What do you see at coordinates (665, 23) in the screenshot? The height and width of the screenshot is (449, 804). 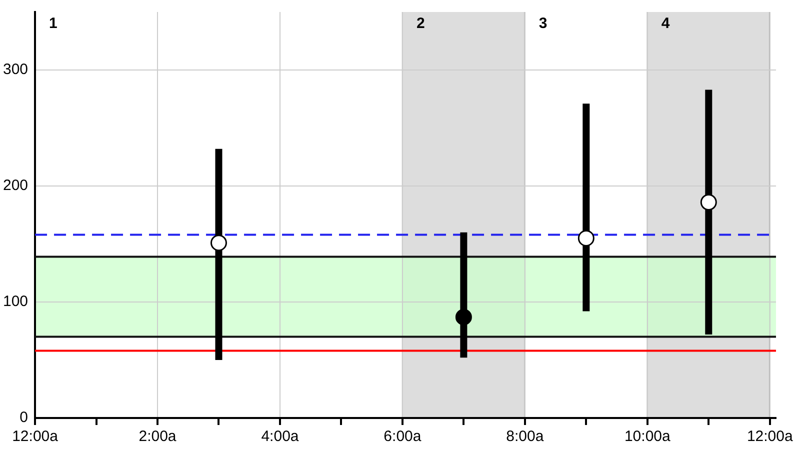 I see `band-label: 4` at bounding box center [665, 23].